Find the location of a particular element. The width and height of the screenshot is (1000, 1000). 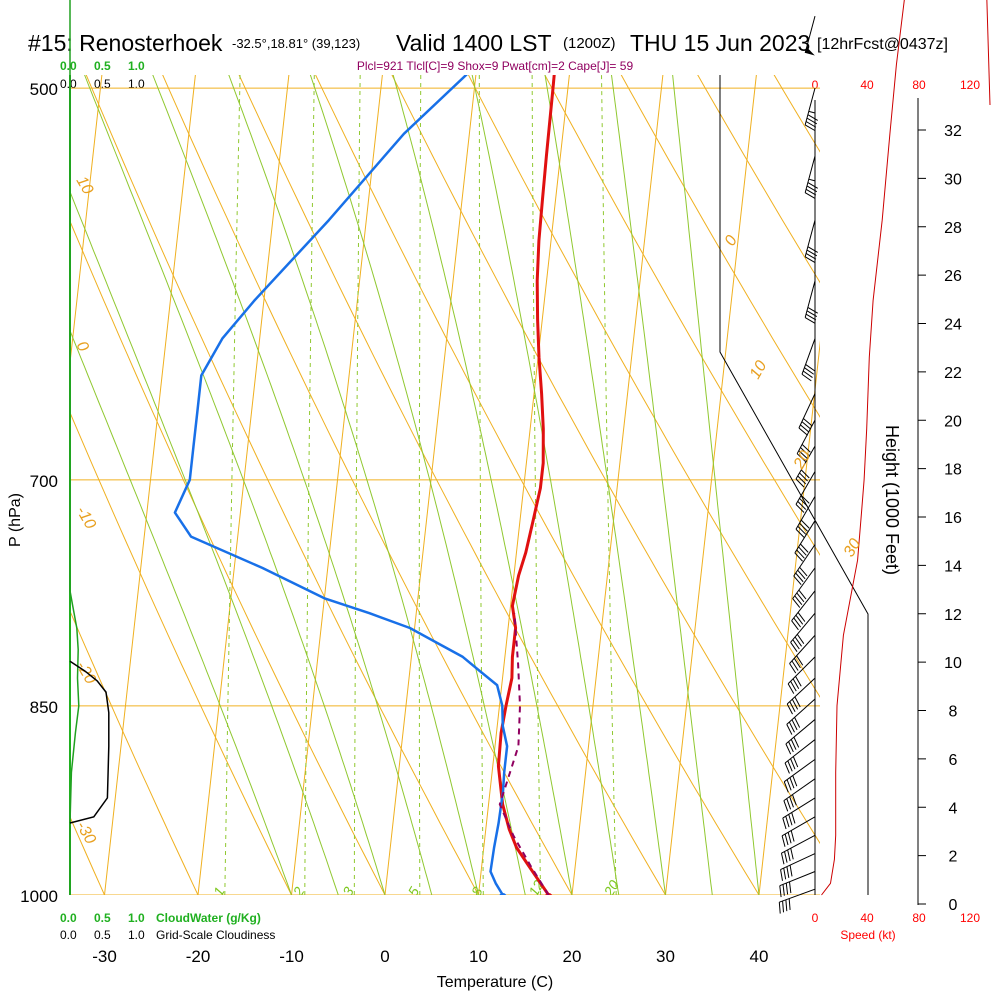

isotherm-label: 30 is located at coordinates (853, 548).